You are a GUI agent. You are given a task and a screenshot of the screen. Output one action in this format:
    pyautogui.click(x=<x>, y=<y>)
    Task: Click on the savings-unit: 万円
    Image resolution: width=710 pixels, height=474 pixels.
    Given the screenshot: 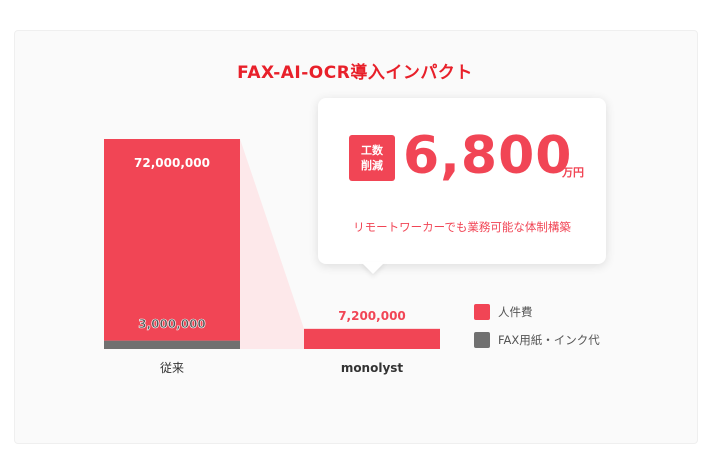 What is the action you would take?
    pyautogui.click(x=573, y=172)
    